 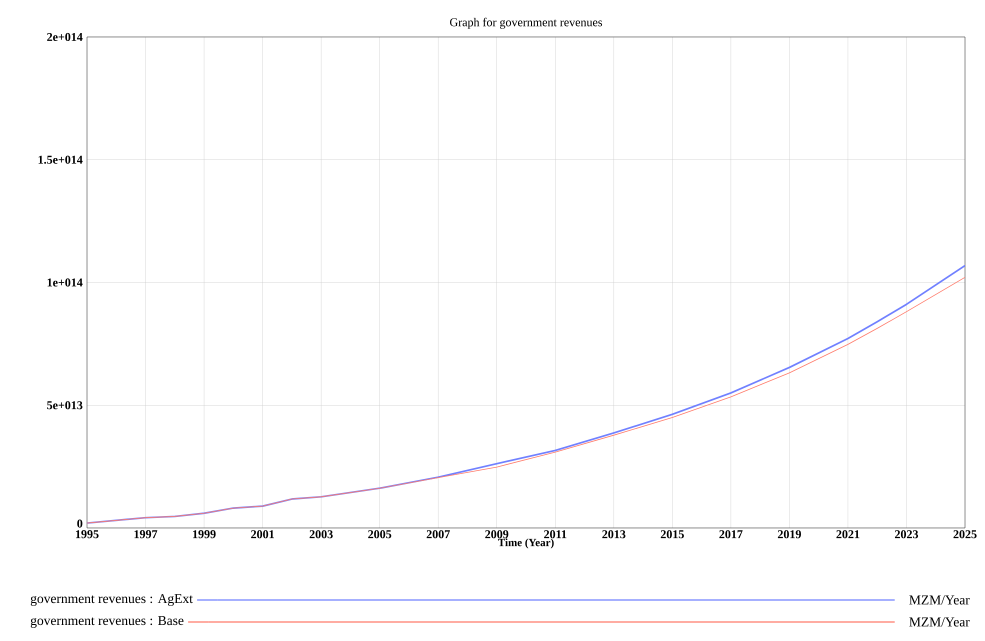 What do you see at coordinates (64, 405) in the screenshot?
I see `y-tick-label: 5e+013` at bounding box center [64, 405].